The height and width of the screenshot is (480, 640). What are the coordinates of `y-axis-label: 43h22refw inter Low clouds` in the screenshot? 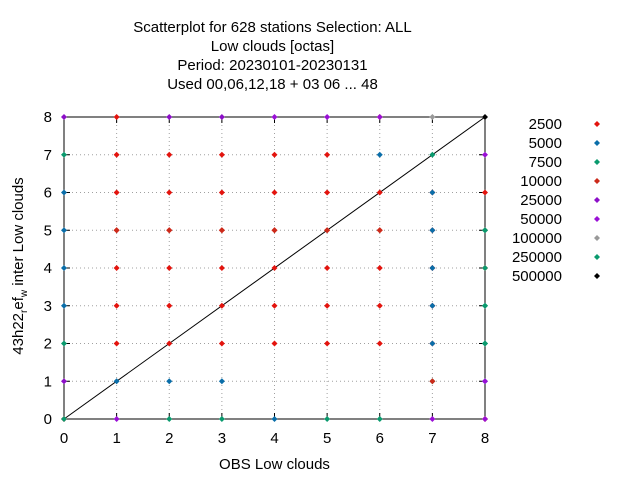 It's located at (20, 265).